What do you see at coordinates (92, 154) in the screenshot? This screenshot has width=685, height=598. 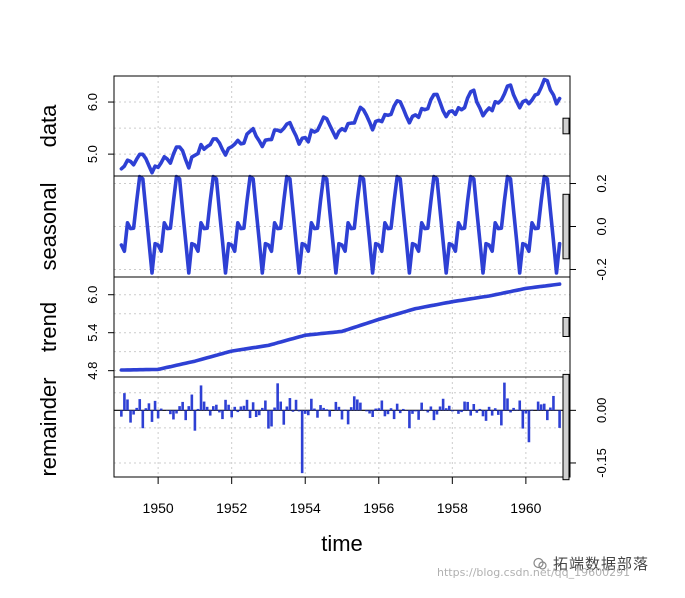 I see `y-tick-label: 5.0` at bounding box center [92, 154].